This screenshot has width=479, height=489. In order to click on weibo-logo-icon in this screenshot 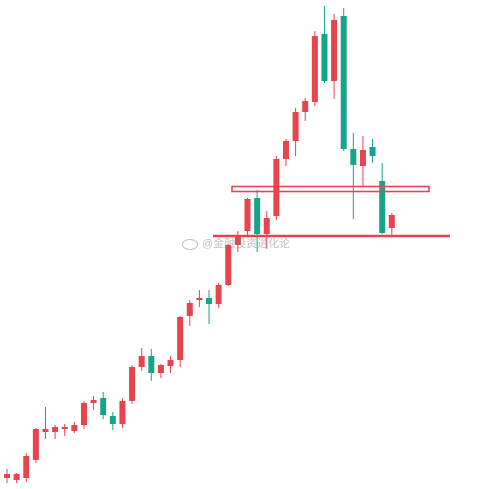, I will do `click(190, 244)`.